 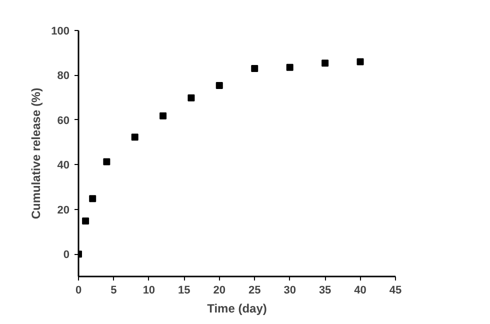 What do you see at coordinates (63, 166) in the screenshot?
I see `y-tick-label: 40` at bounding box center [63, 166].